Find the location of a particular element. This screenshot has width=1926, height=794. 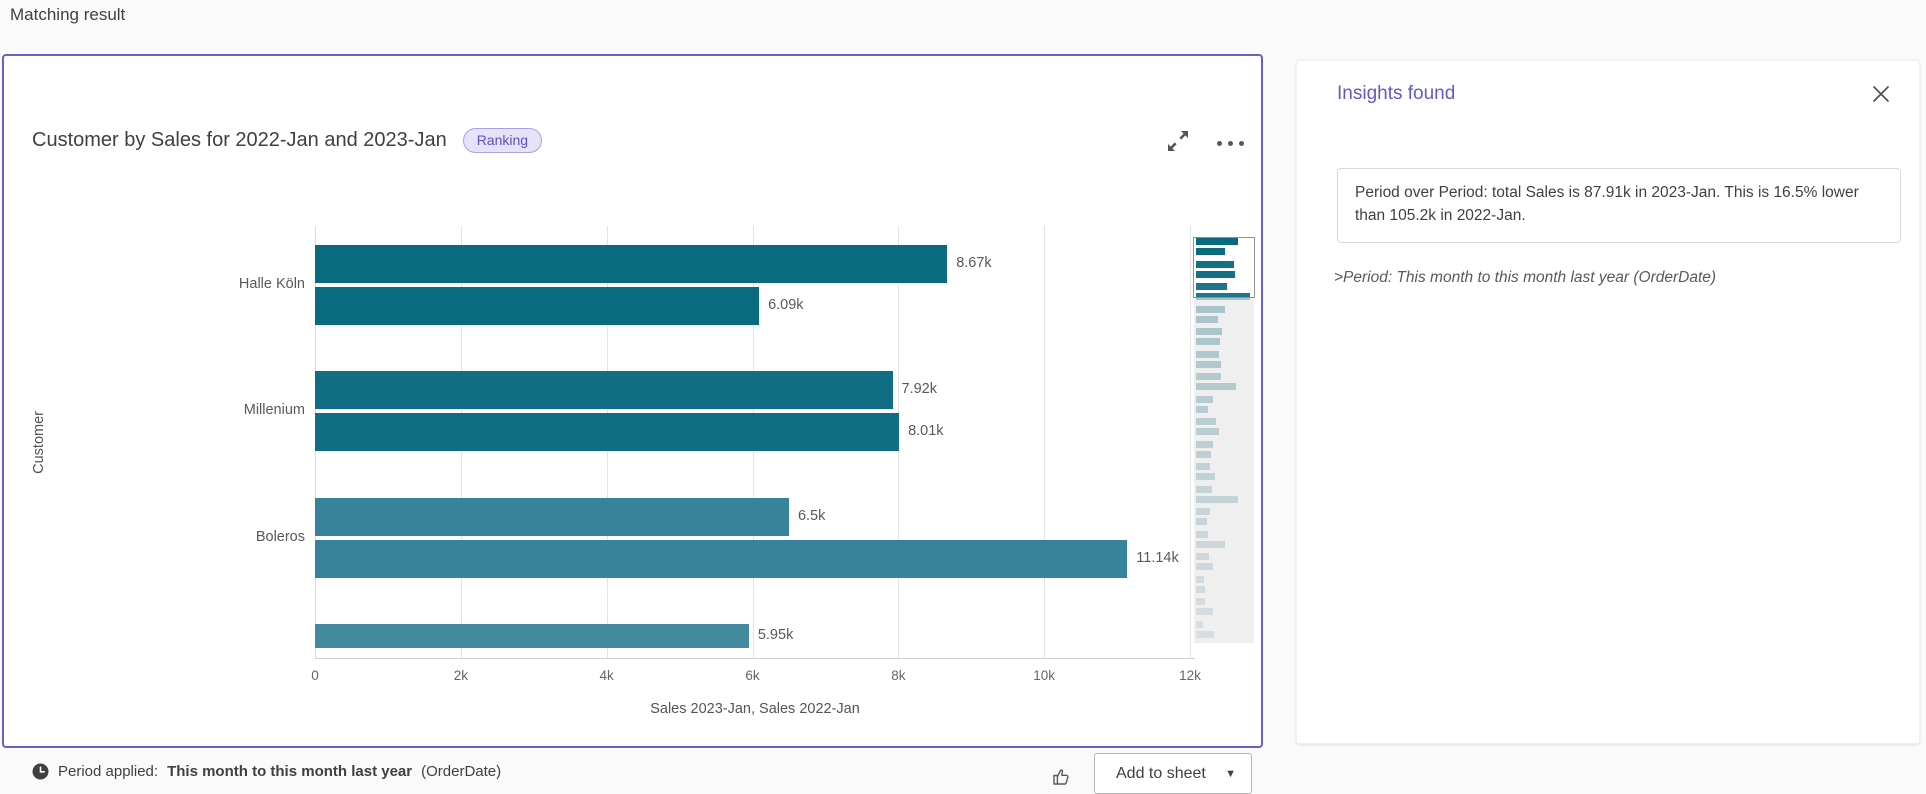

y-category-label: Millenium is located at coordinates (274, 410).